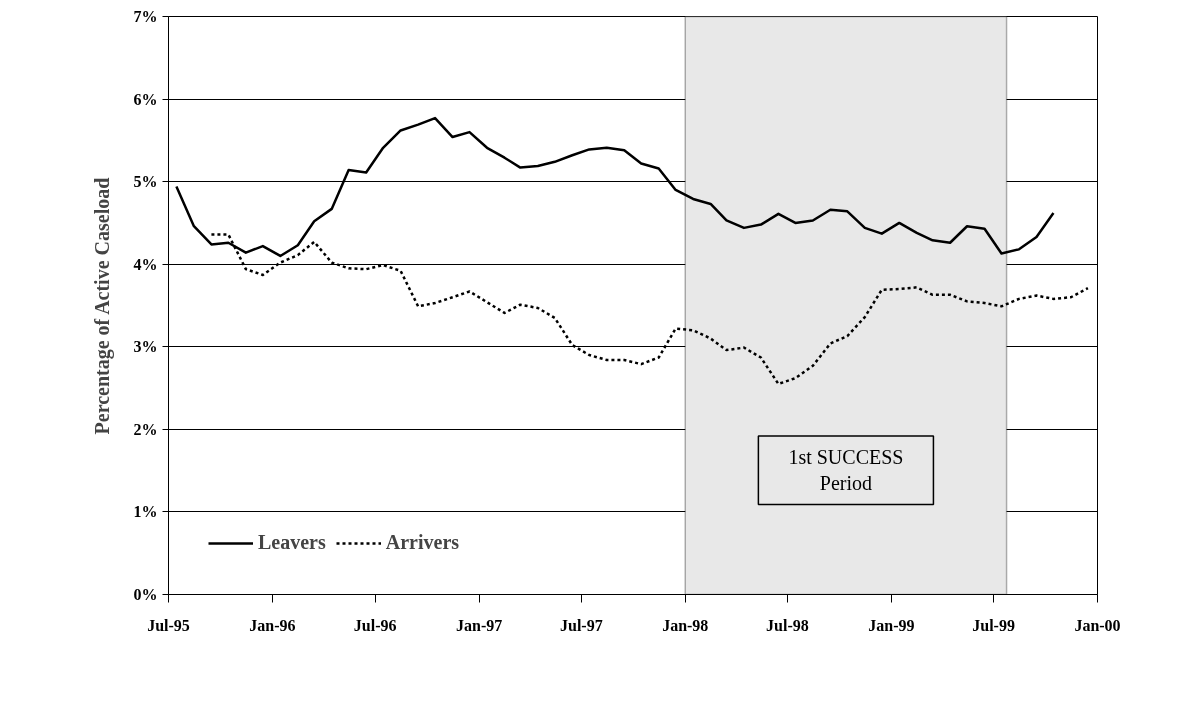 The image size is (1193, 726). I want to click on y-tick-label: 5%, so click(145, 182).